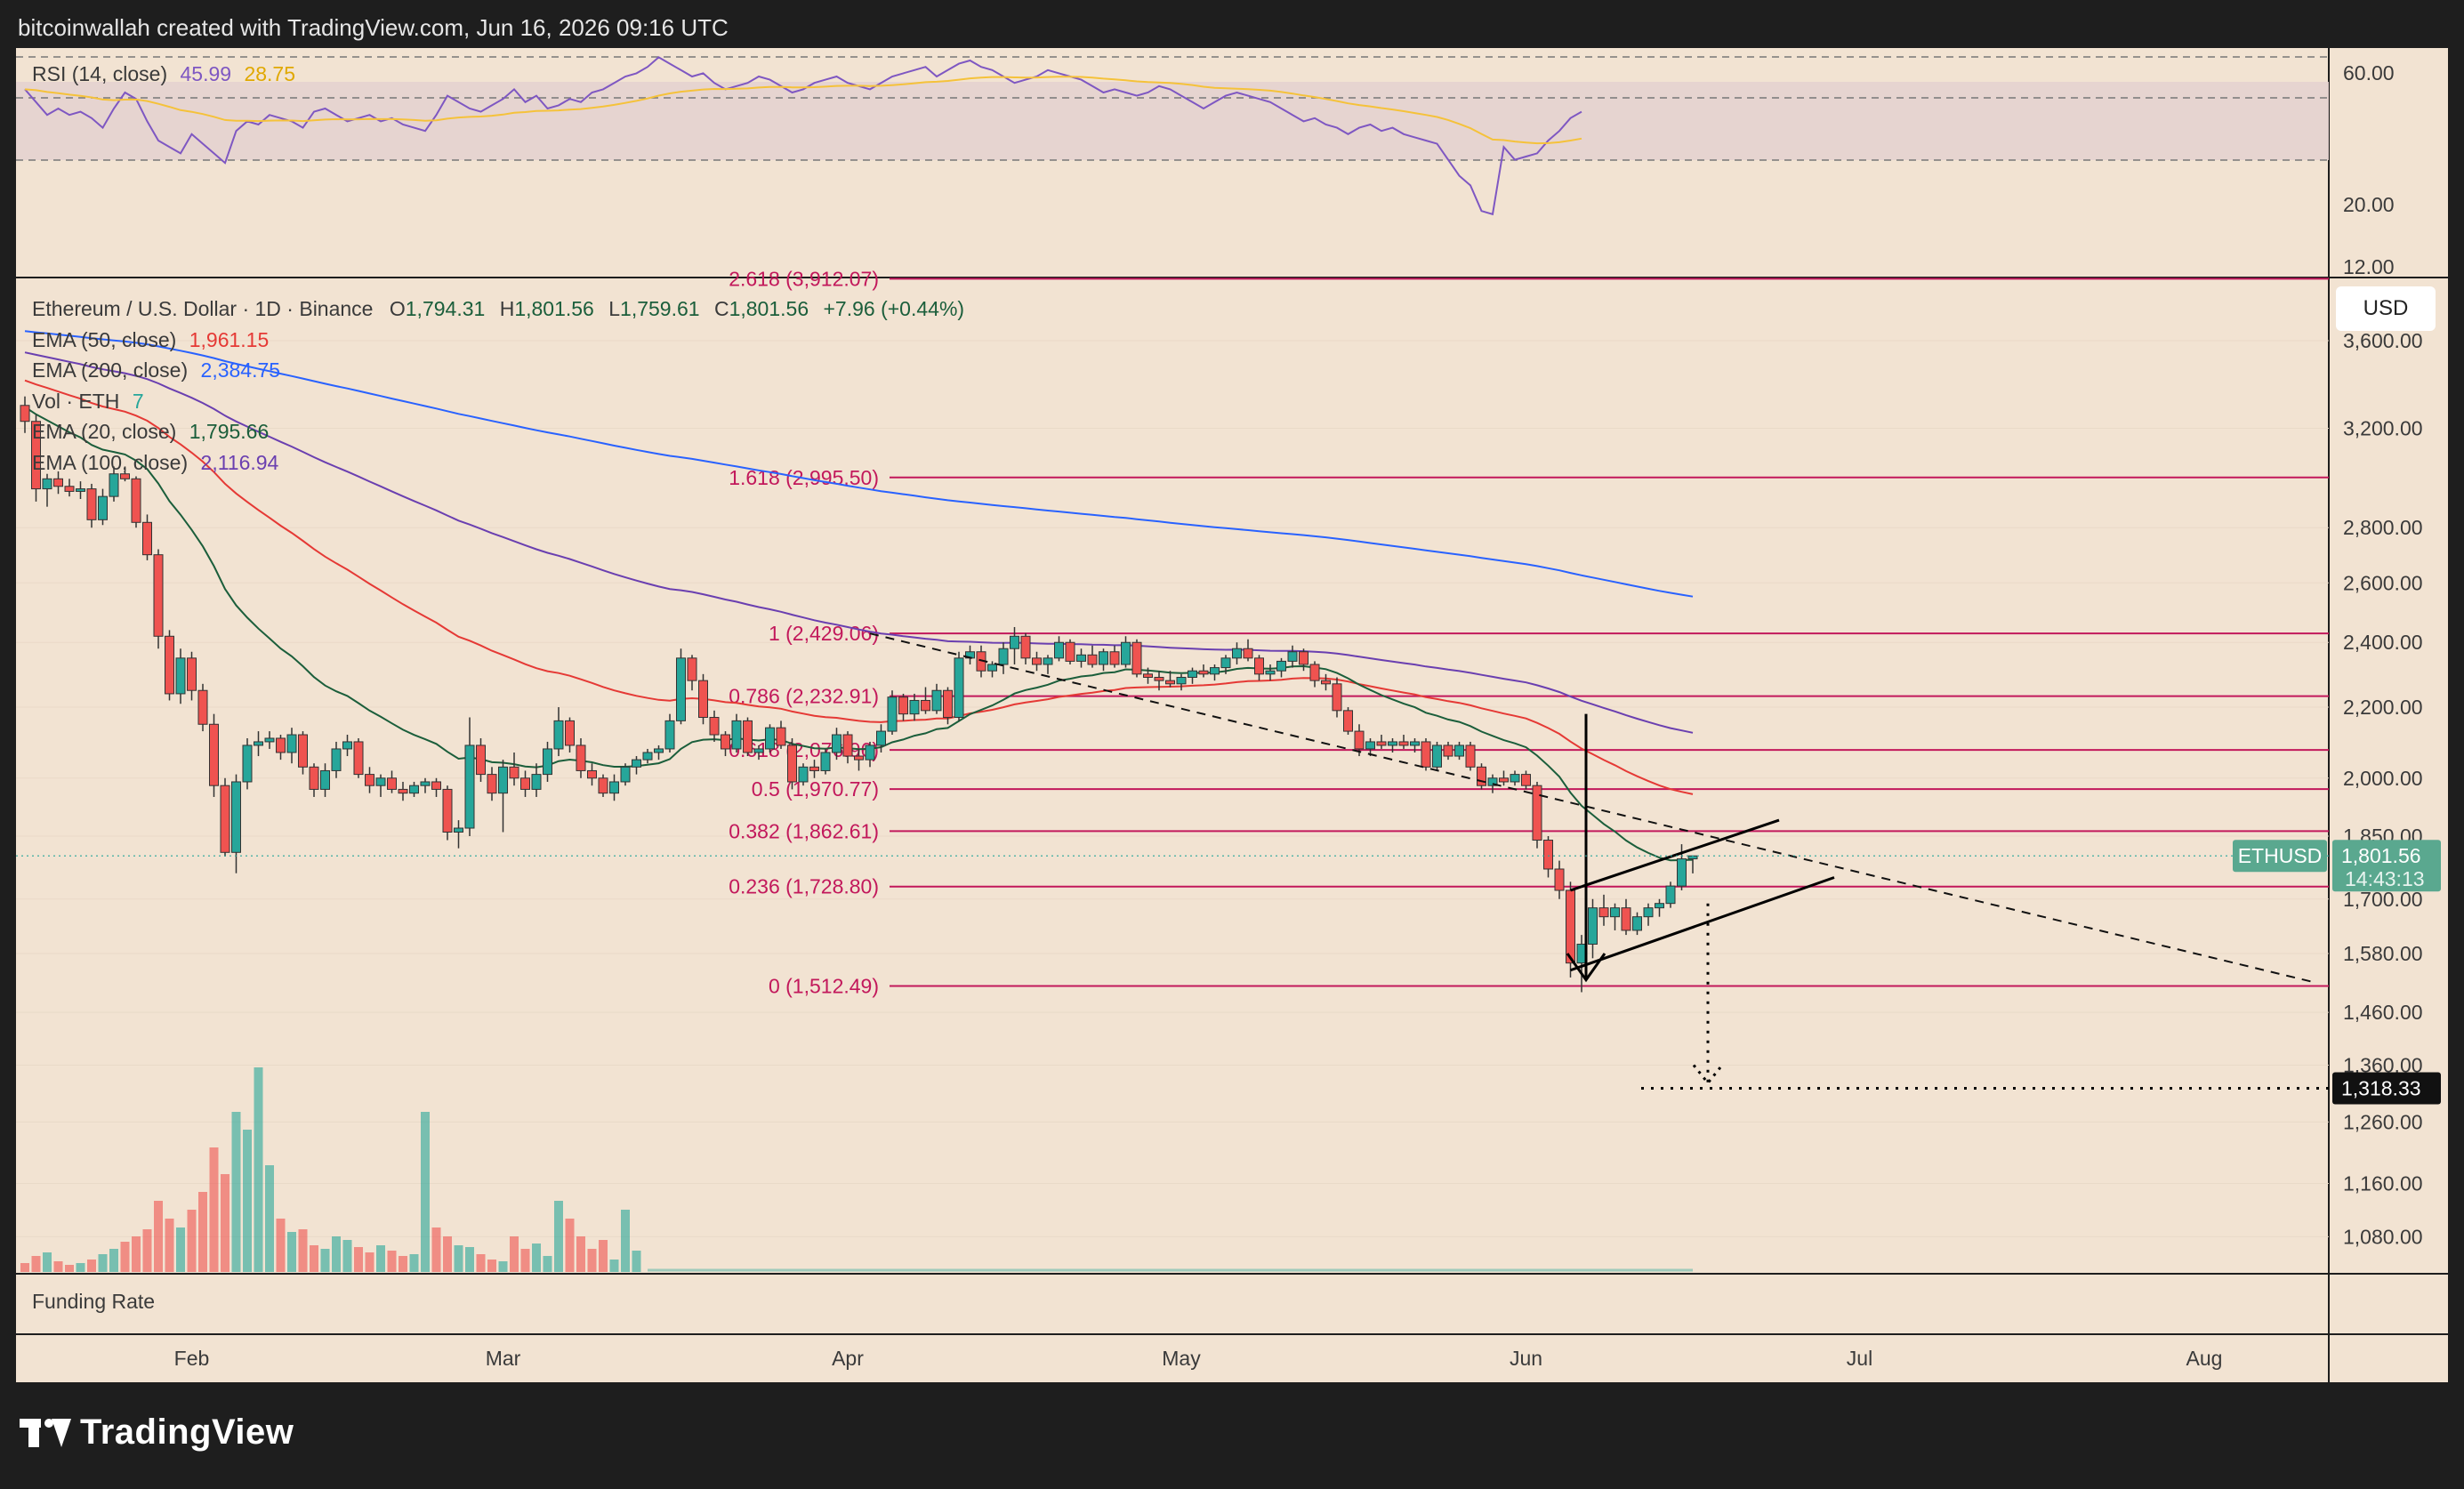 The height and width of the screenshot is (1489, 2464). What do you see at coordinates (824, 633) in the screenshot?
I see `fib-level-label: 1 (2,429.06)` at bounding box center [824, 633].